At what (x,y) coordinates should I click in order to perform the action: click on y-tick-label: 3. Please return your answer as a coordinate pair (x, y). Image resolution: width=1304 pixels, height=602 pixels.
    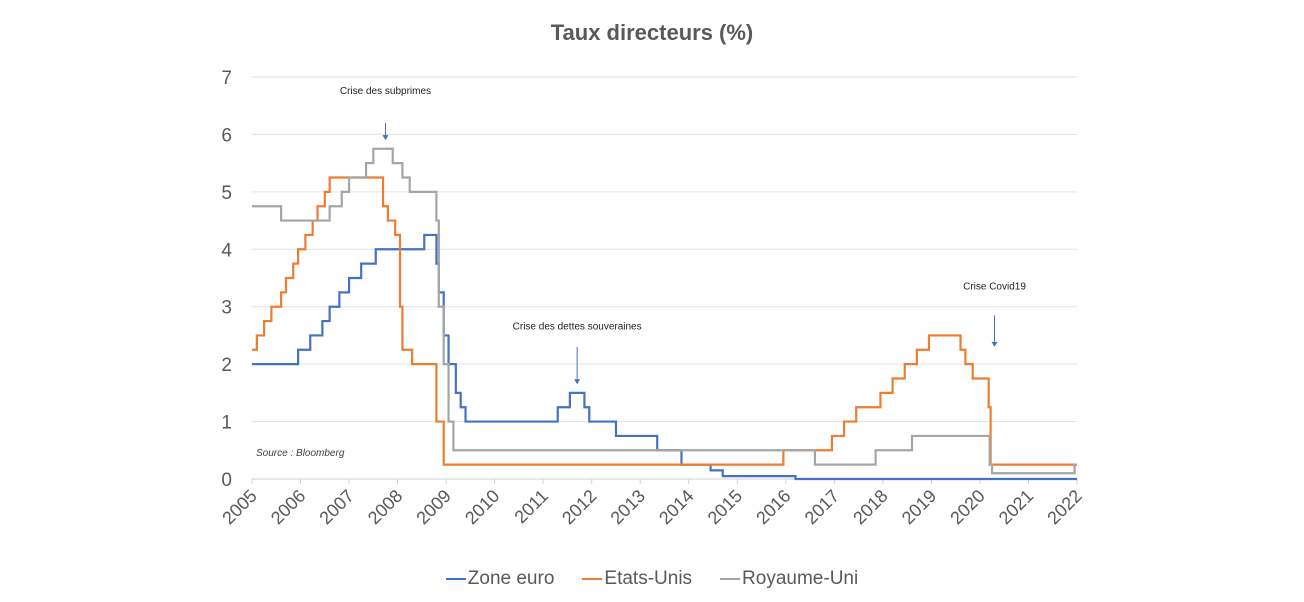
    Looking at the image, I should click on (226, 308).